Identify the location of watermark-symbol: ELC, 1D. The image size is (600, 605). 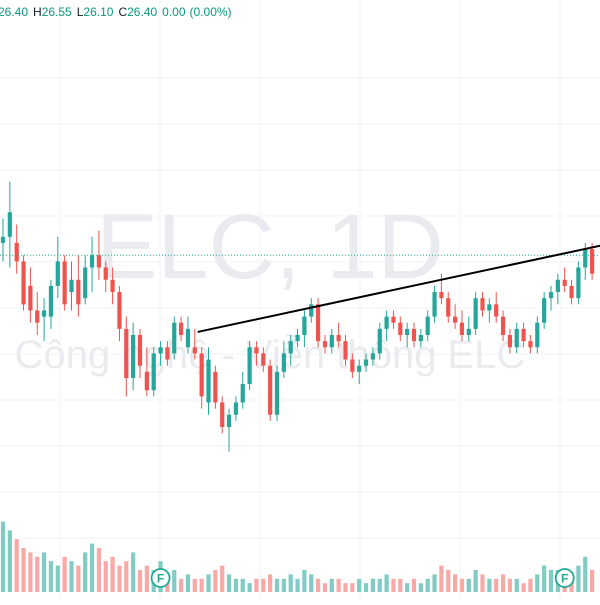
(270, 247).